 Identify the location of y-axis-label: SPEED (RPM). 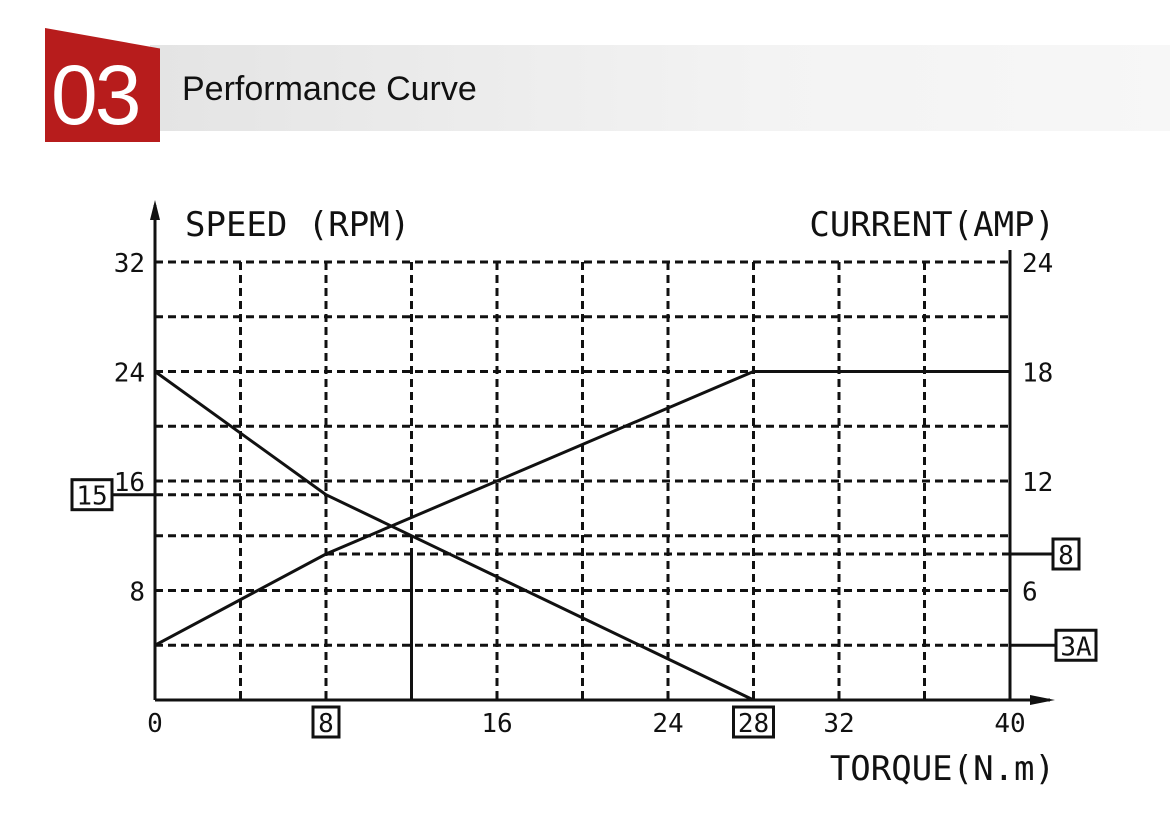
(297, 225).